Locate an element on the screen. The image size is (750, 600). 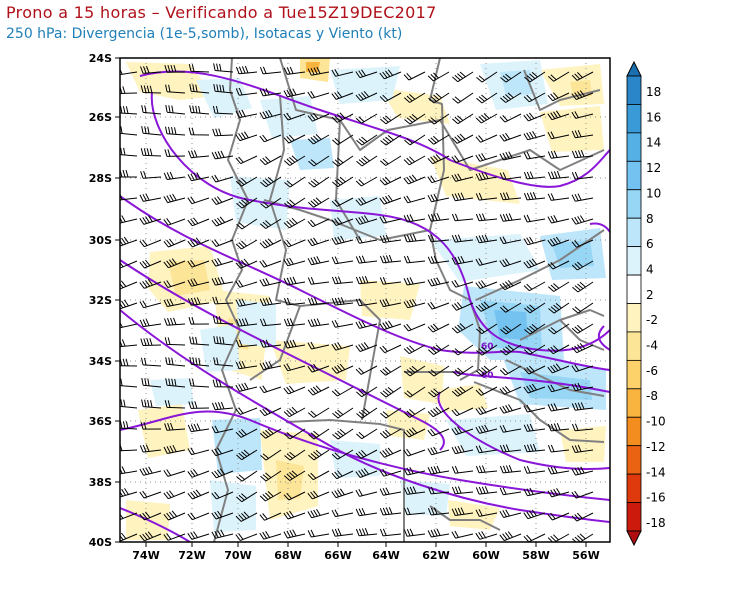
colorbar-label: -12 is located at coordinates (656, 447).